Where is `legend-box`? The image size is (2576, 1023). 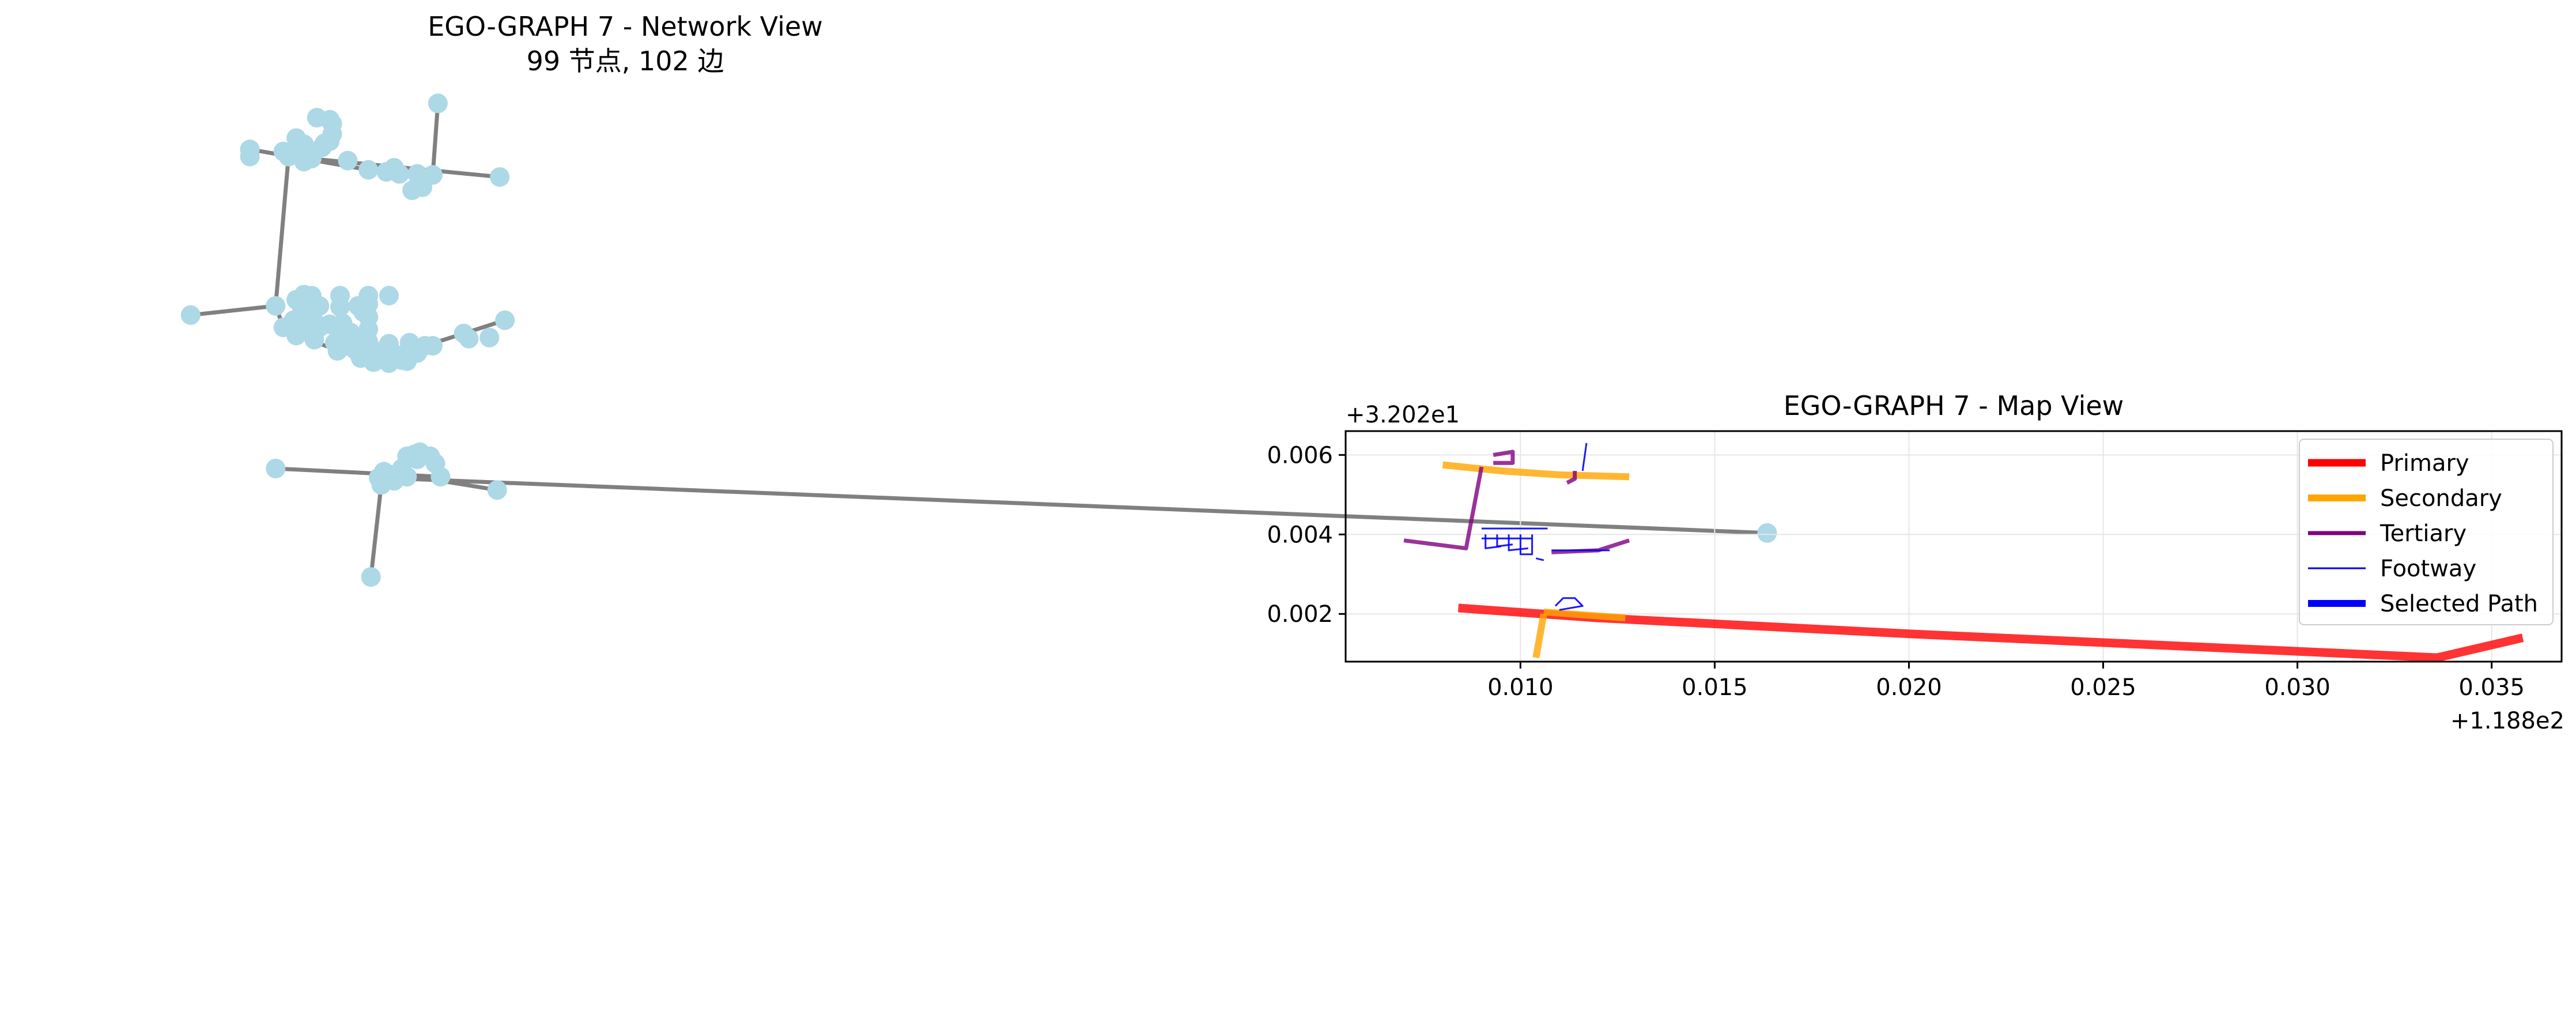 legend-box is located at coordinates (2426, 532).